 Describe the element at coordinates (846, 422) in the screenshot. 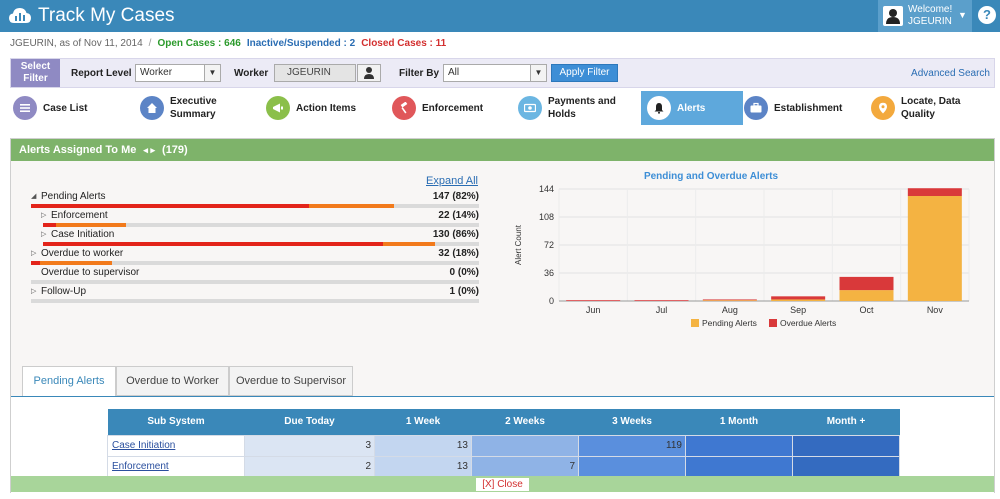

I see `column-header: Month +` at that location.